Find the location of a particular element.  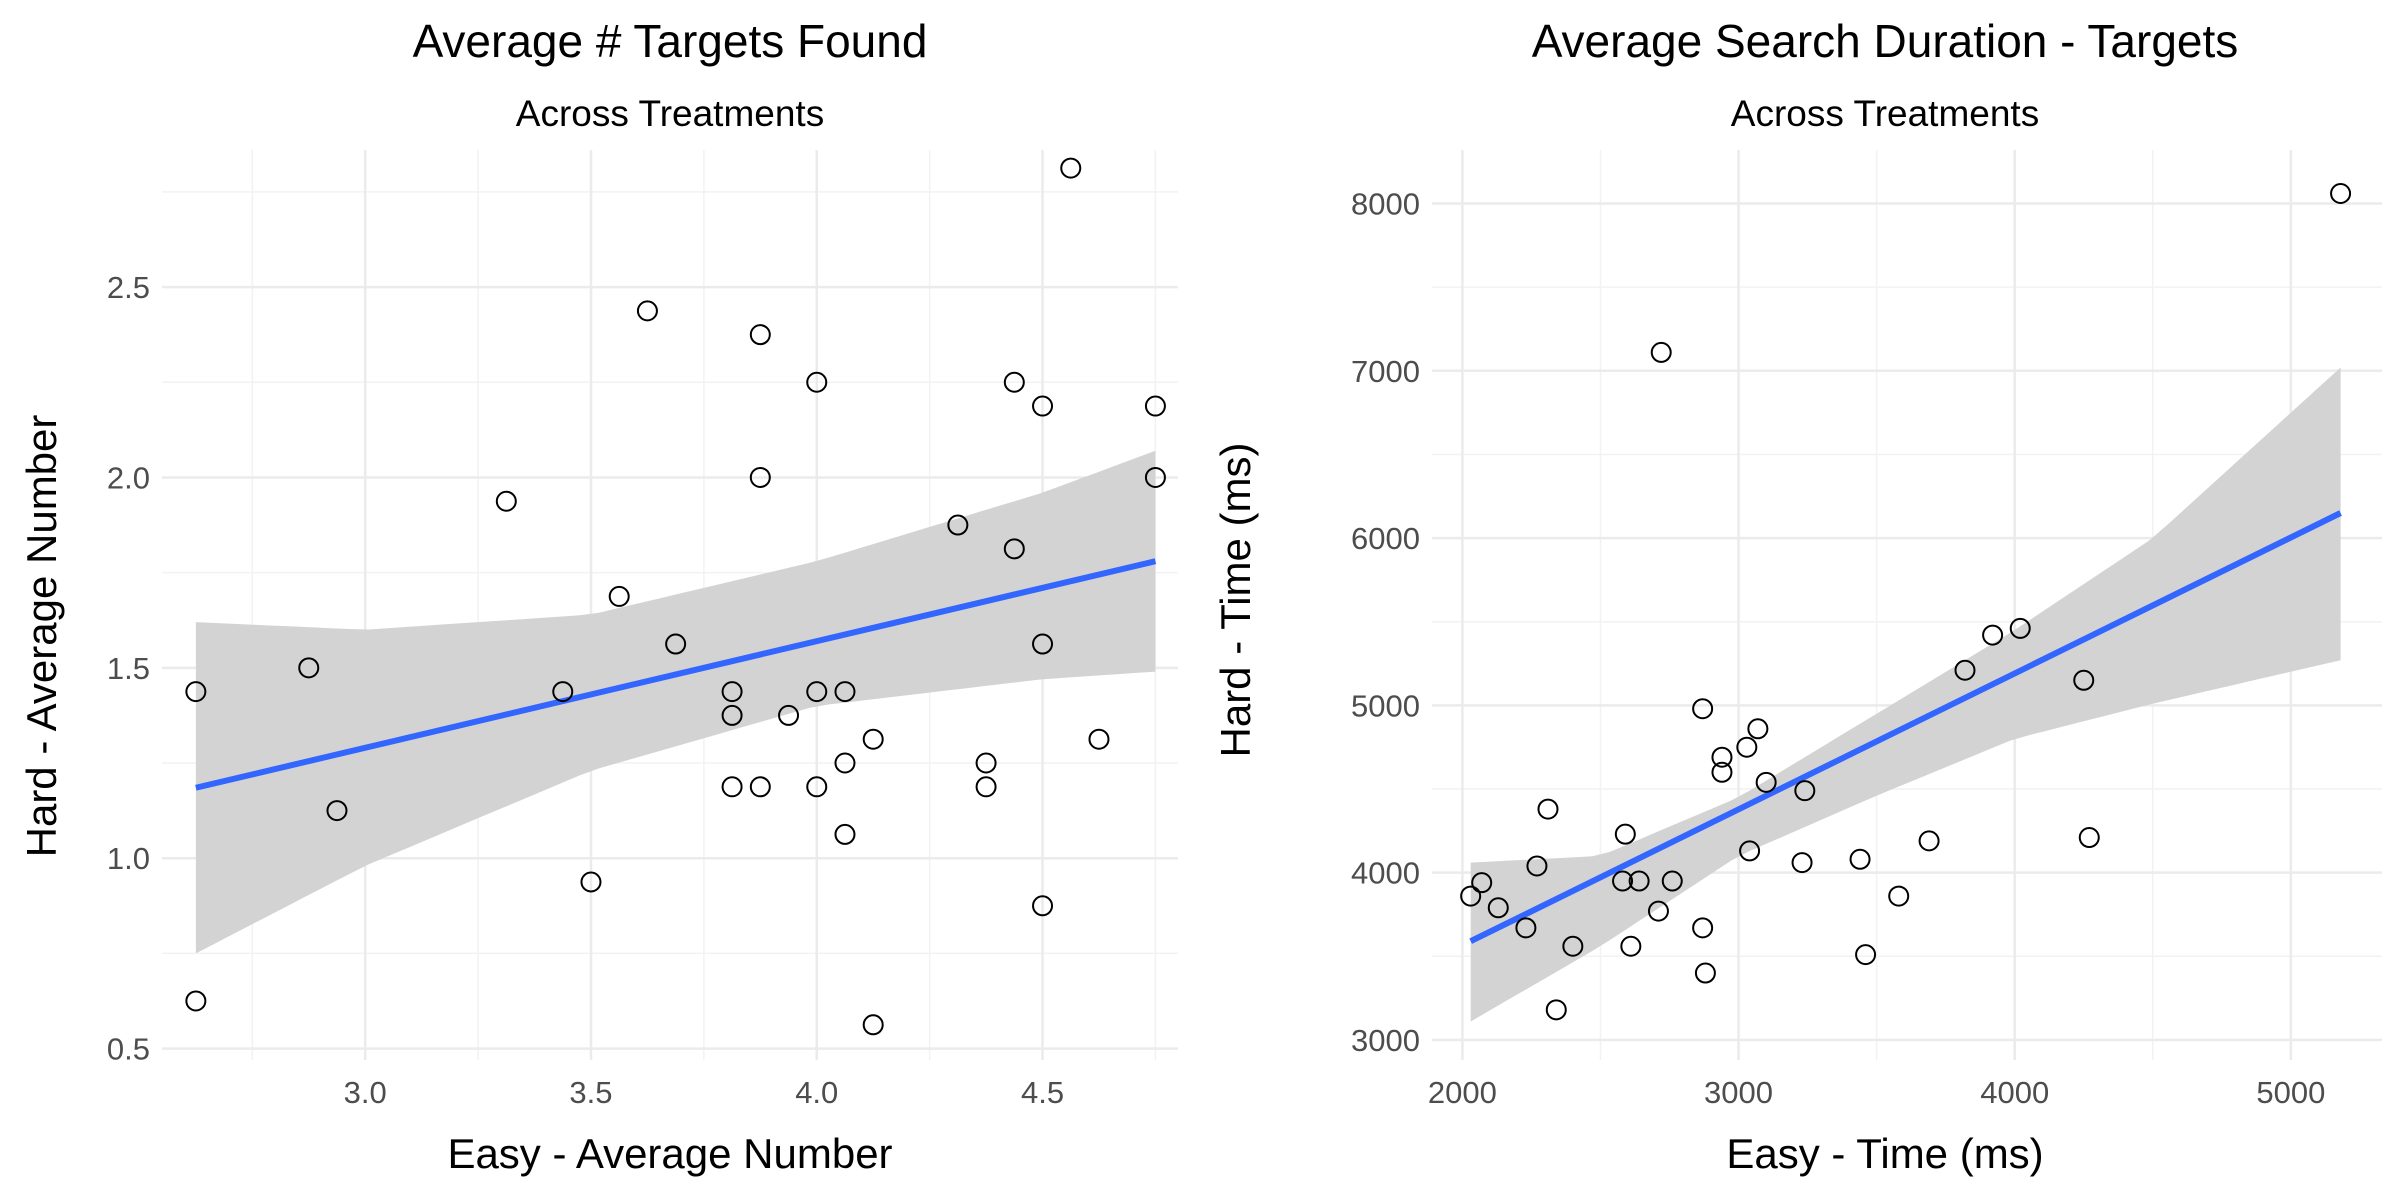

y-tick-label: 1.5 is located at coordinates (128, 668).